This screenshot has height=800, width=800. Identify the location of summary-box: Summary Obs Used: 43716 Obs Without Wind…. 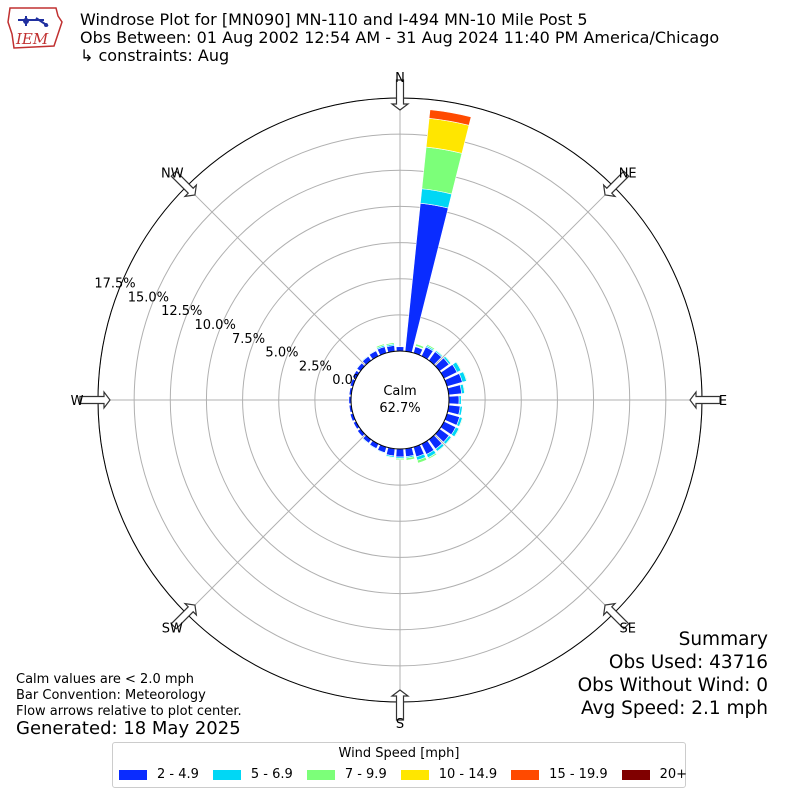
(673, 674).